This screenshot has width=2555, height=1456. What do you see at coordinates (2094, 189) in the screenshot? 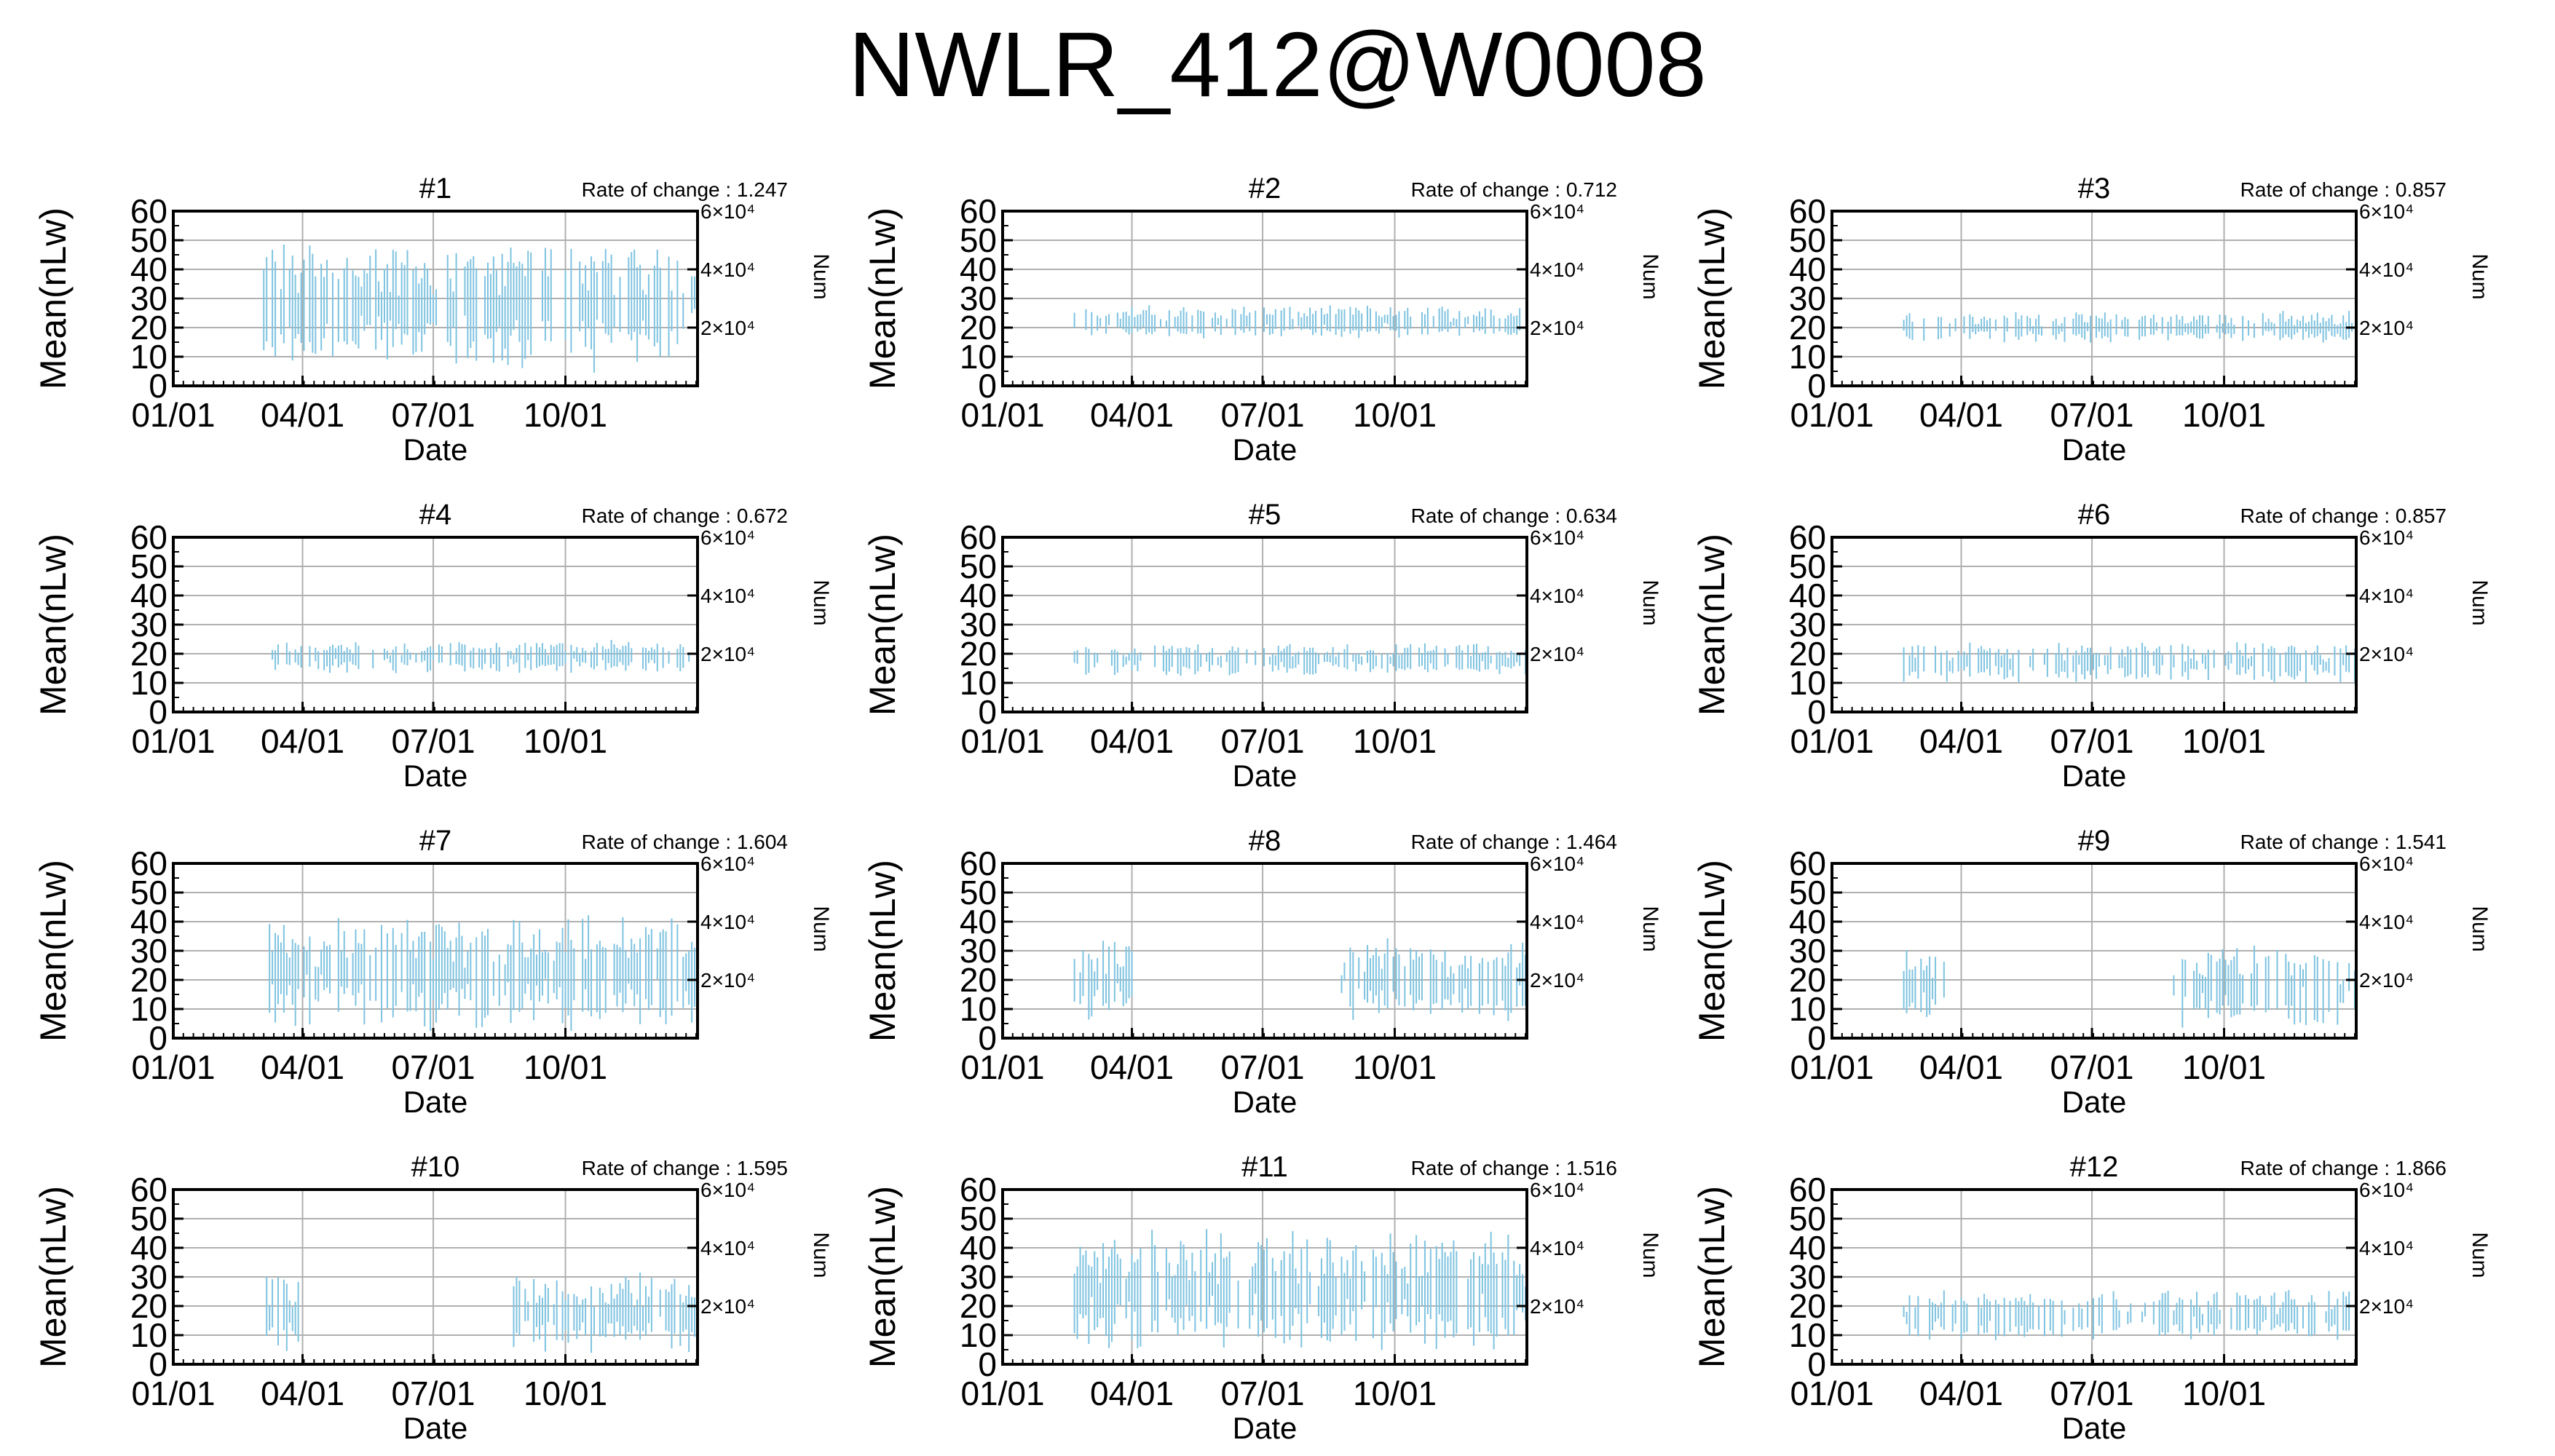
I see `subplot-title: #3` at bounding box center [2094, 189].